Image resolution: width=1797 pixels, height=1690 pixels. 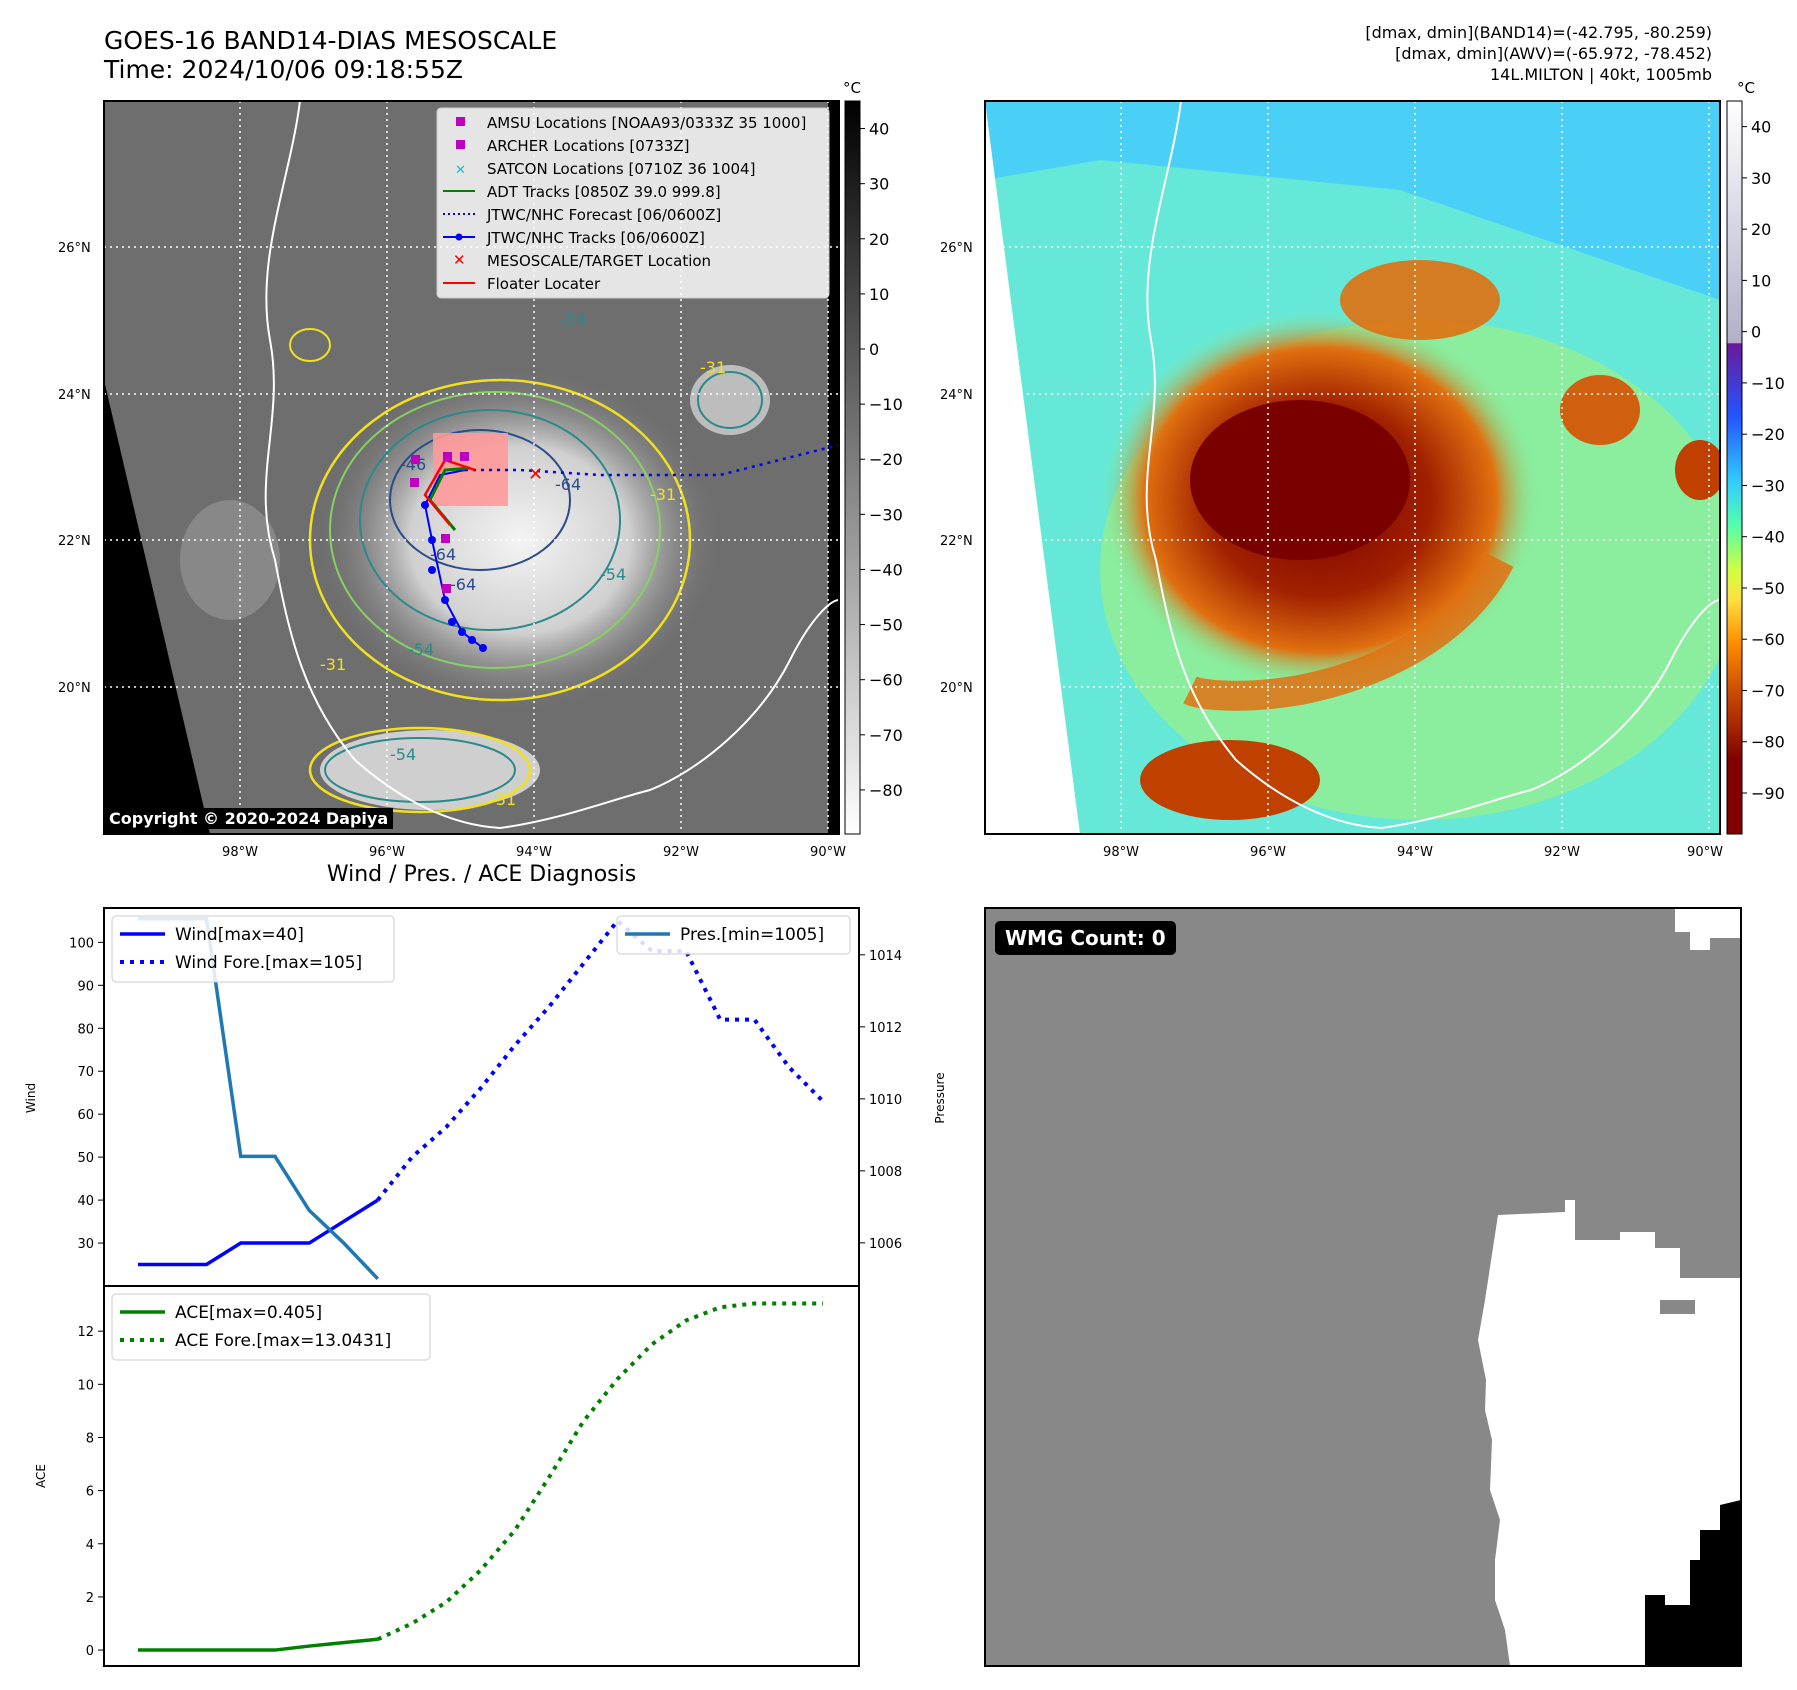 What do you see at coordinates (752, 935) in the screenshot?
I see `pressure-legend-label: Pres.[min=1005]` at bounding box center [752, 935].